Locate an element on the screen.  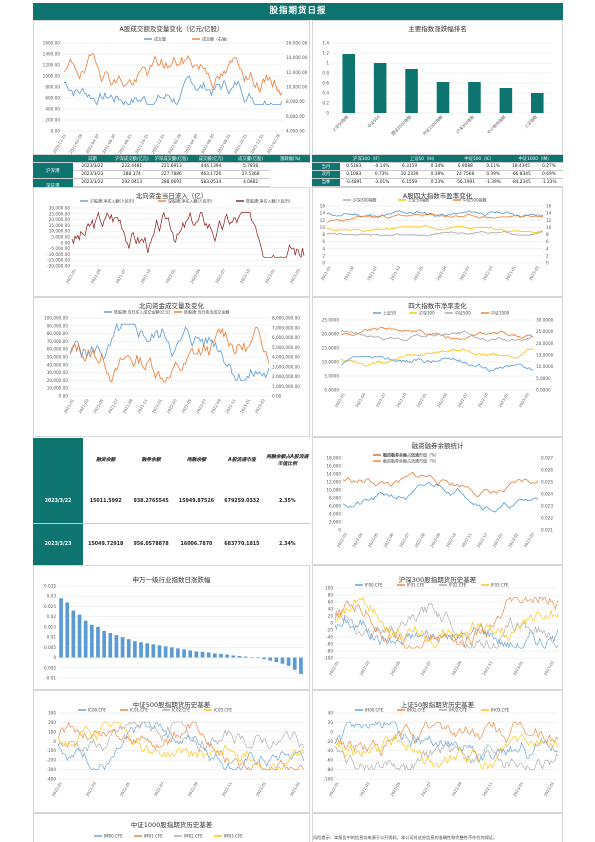
table-cell: -56.1991 is located at coordinates (465, 182).